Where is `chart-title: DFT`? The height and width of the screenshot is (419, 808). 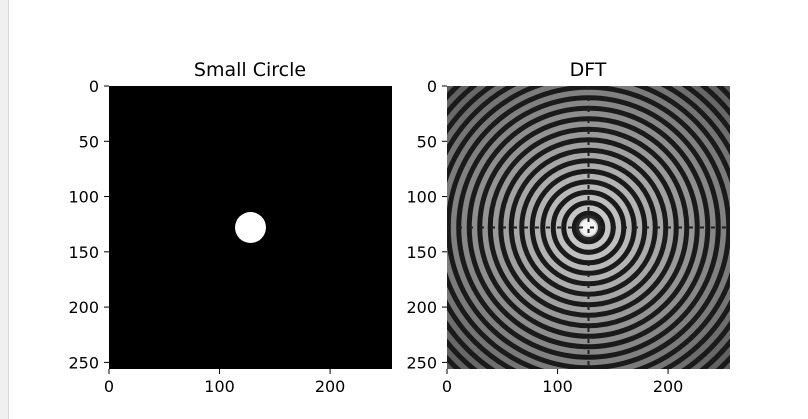 chart-title: DFT is located at coordinates (588, 70).